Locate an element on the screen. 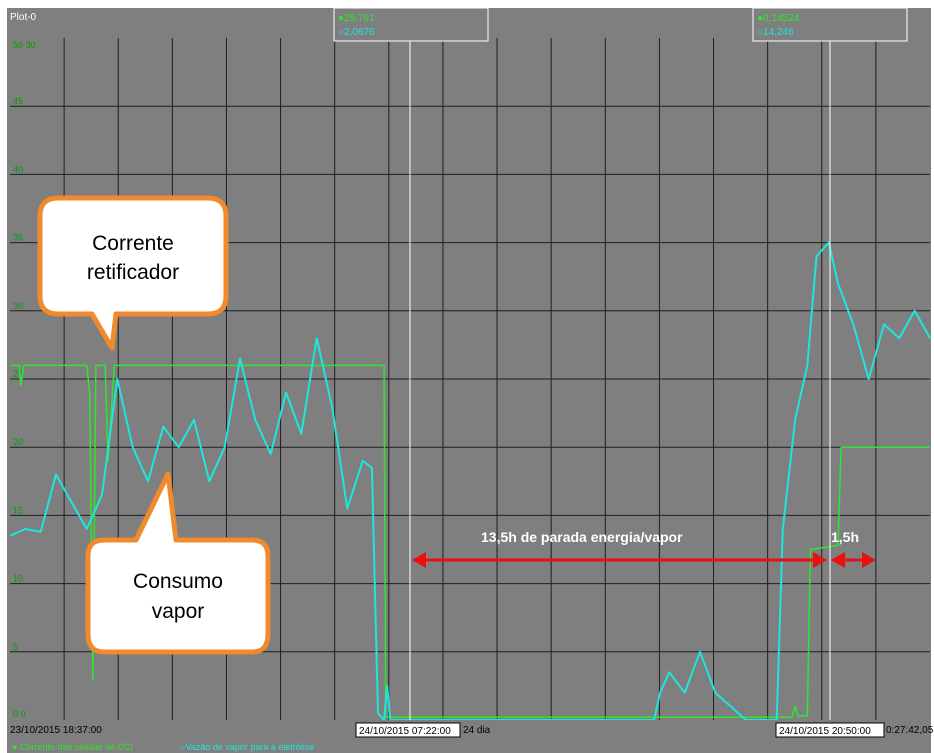  callout-steam-line-1: Consumo is located at coordinates (178, 581).